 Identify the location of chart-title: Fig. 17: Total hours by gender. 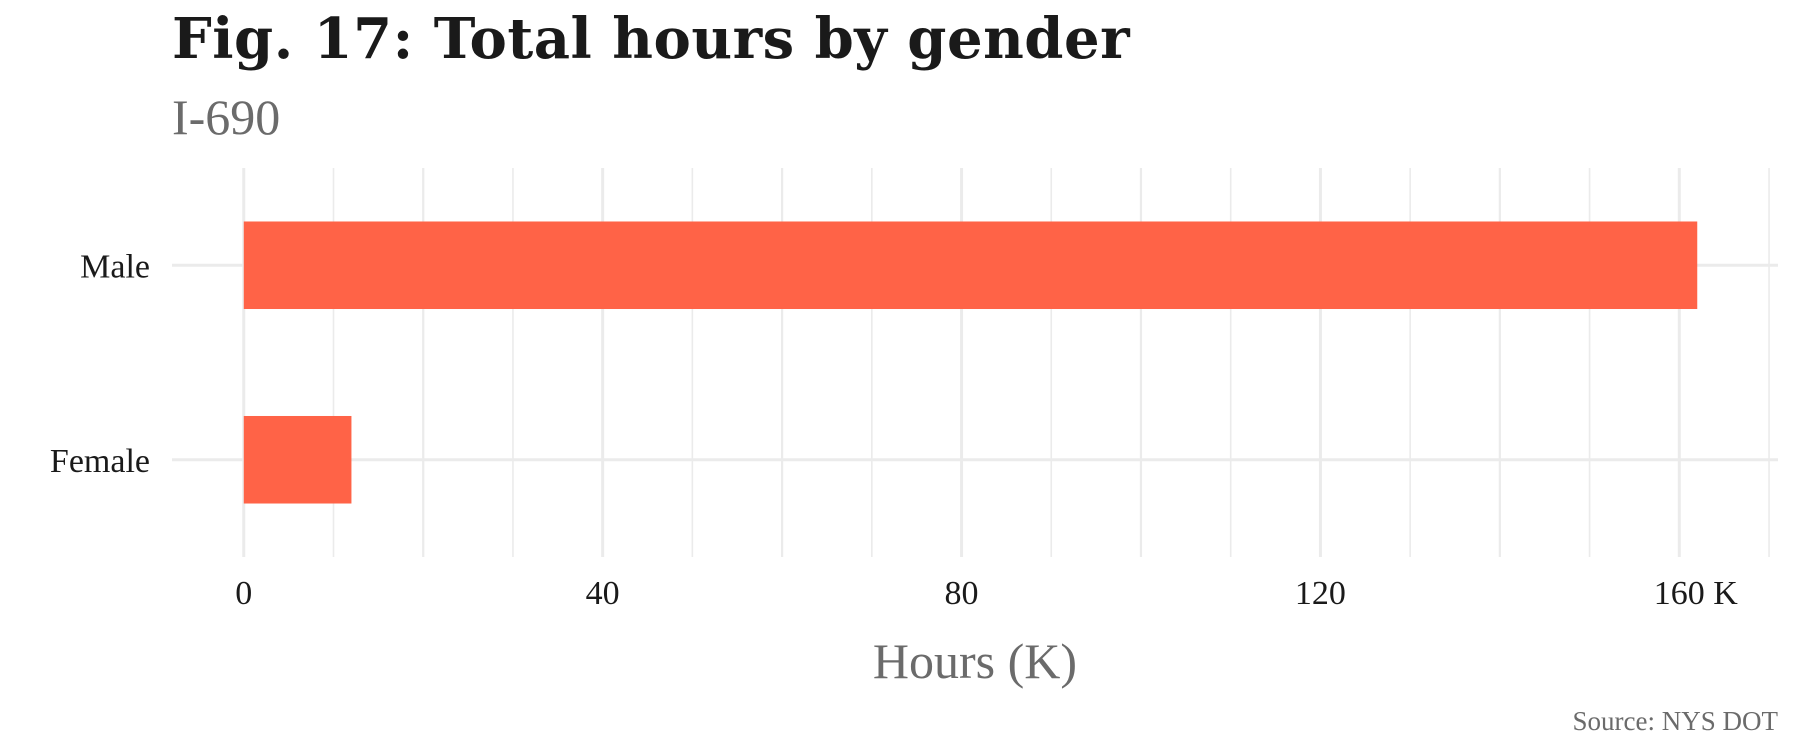
(651, 39).